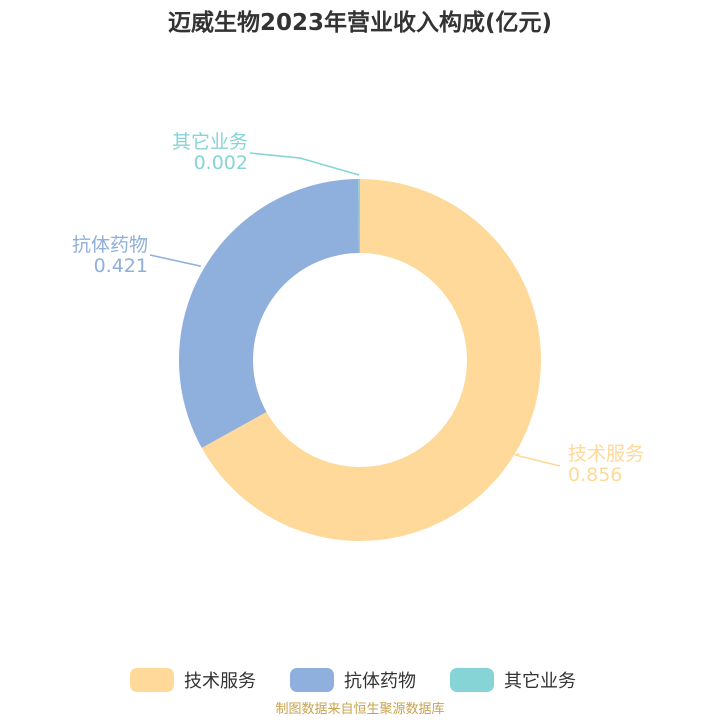 The height and width of the screenshot is (720, 720). I want to click on chart-title: 迈威生物2023年营业收入构成(亿元), so click(360, 22).